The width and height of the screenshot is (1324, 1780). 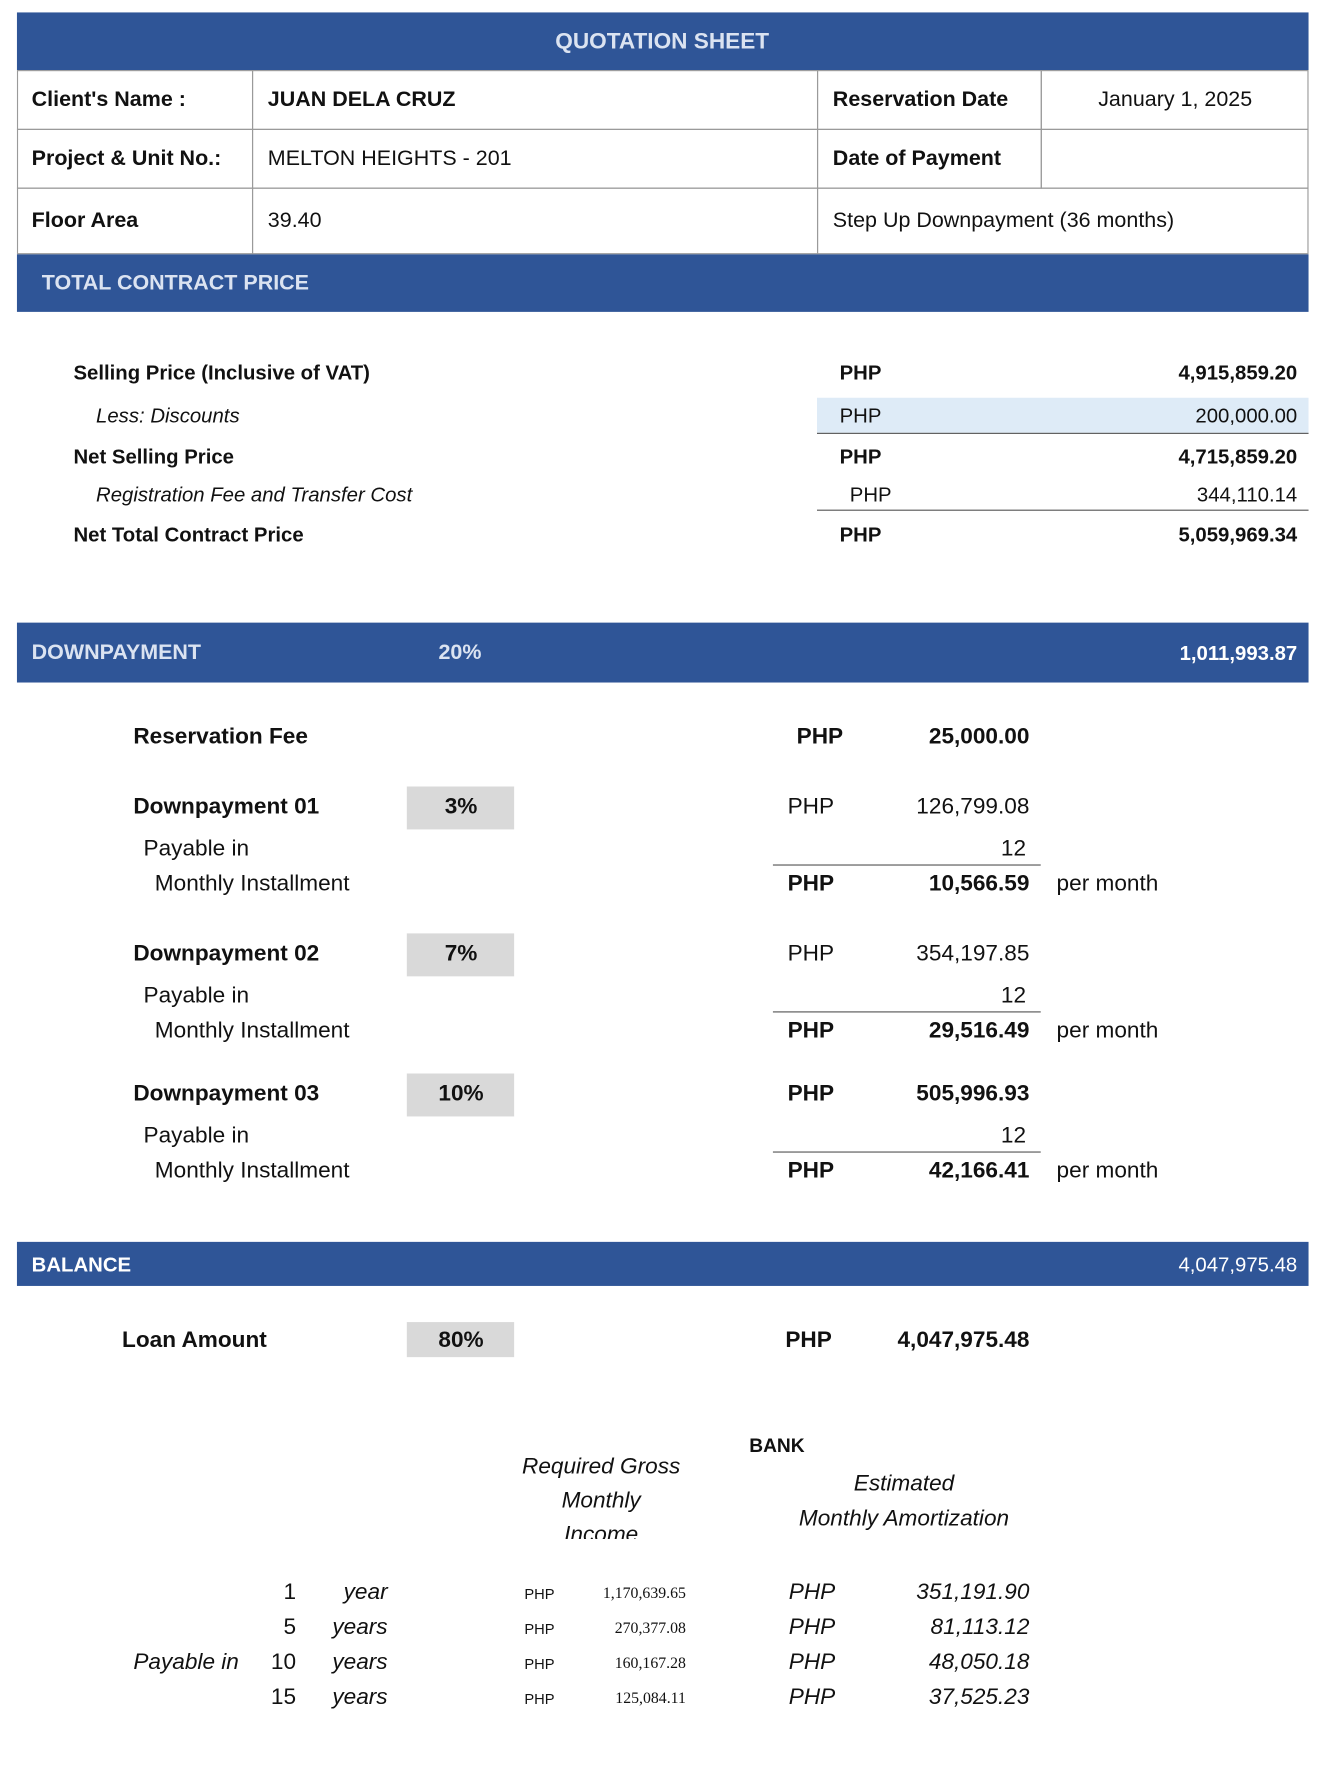 What do you see at coordinates (81, 1264) in the screenshot?
I see `section-title: BALANCE` at bounding box center [81, 1264].